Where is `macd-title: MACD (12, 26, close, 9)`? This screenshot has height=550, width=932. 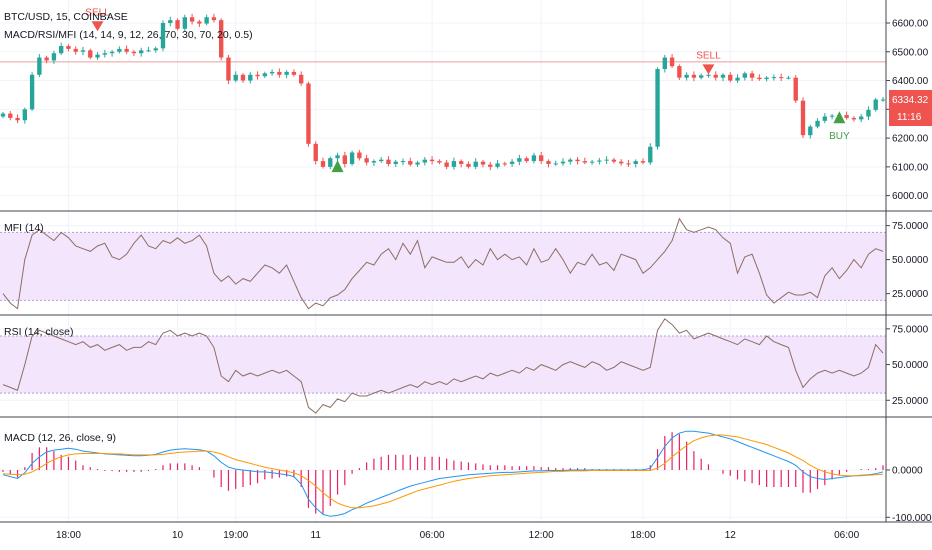 macd-title: MACD (12, 26, close, 9) is located at coordinates (60, 438).